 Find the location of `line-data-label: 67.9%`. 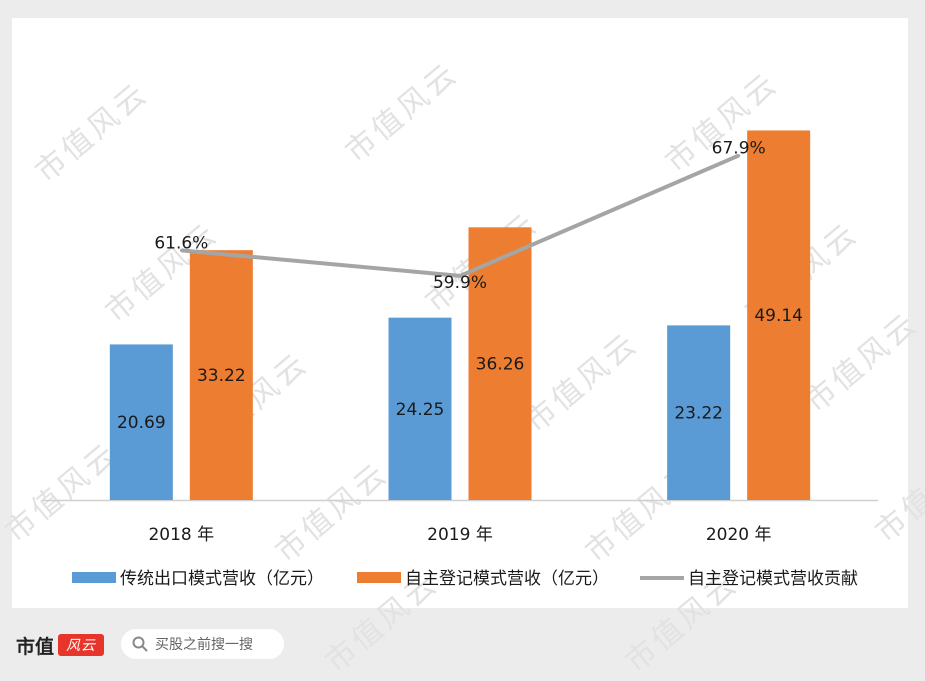

line-data-label: 67.9% is located at coordinates (739, 149).